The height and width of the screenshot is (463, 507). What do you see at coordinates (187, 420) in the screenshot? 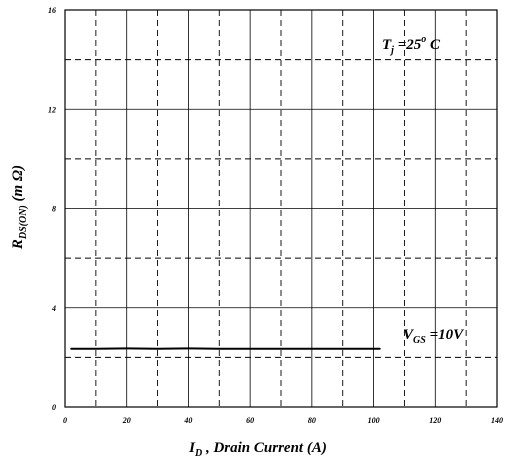
I see `x-tick-label: 40` at bounding box center [187, 420].